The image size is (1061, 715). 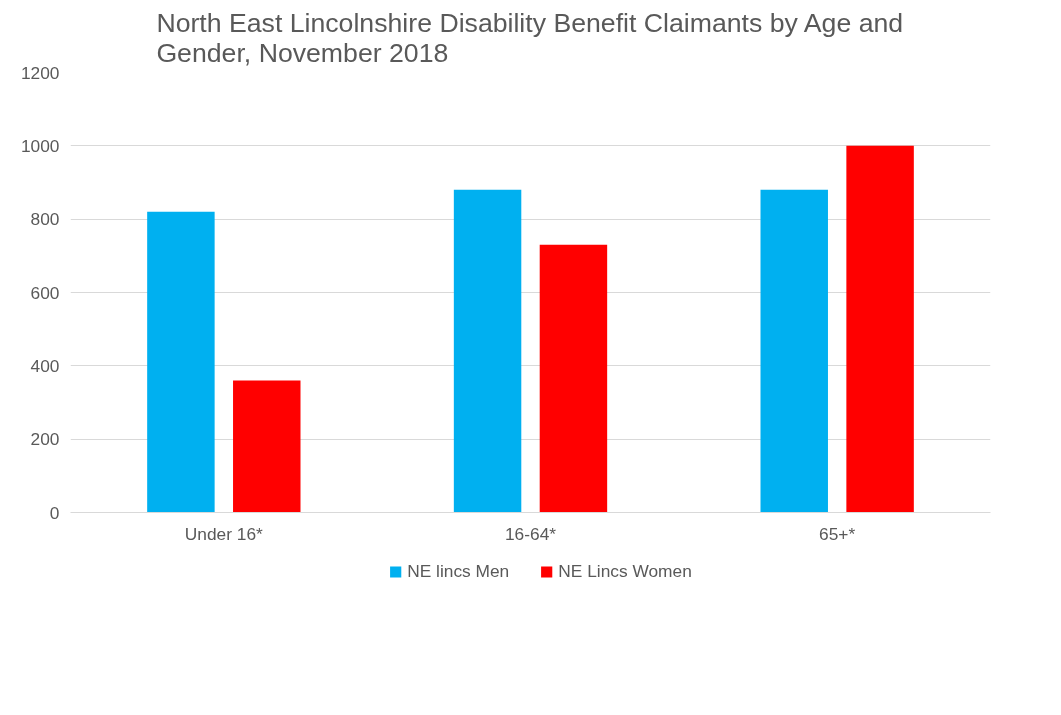 I want to click on y-tick-label: 600, so click(x=45, y=292).